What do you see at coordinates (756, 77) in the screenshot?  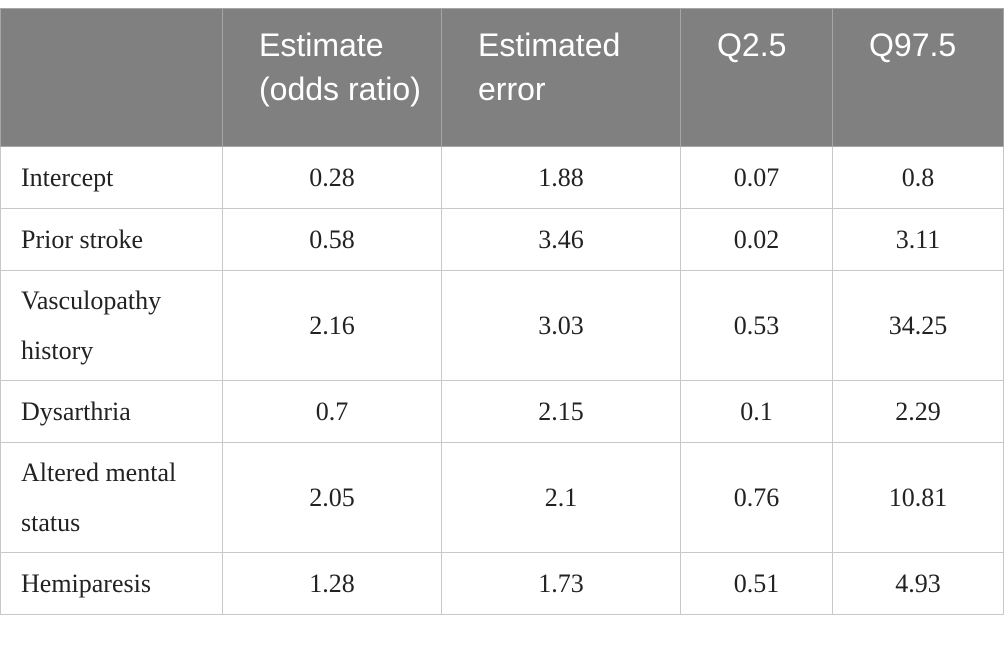 I see `header-cell: Q2.5` at bounding box center [756, 77].